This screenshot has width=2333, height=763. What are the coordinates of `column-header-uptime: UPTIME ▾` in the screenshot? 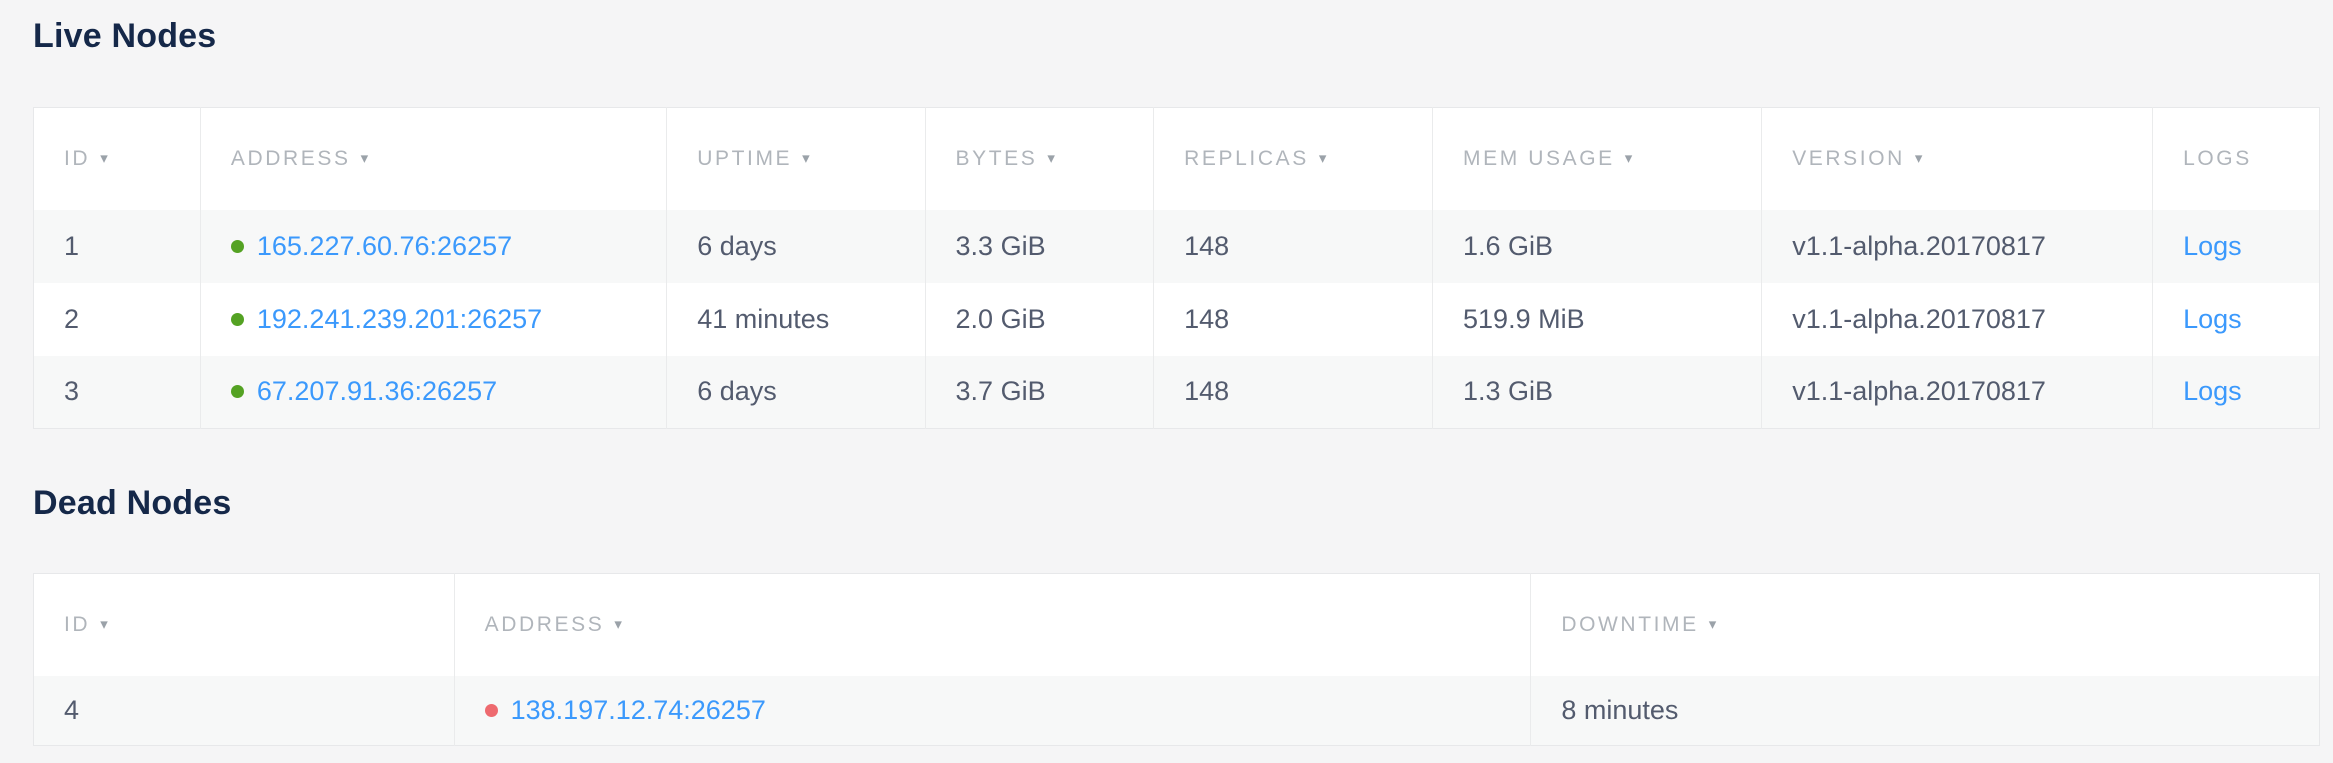 It's located at (796, 158).